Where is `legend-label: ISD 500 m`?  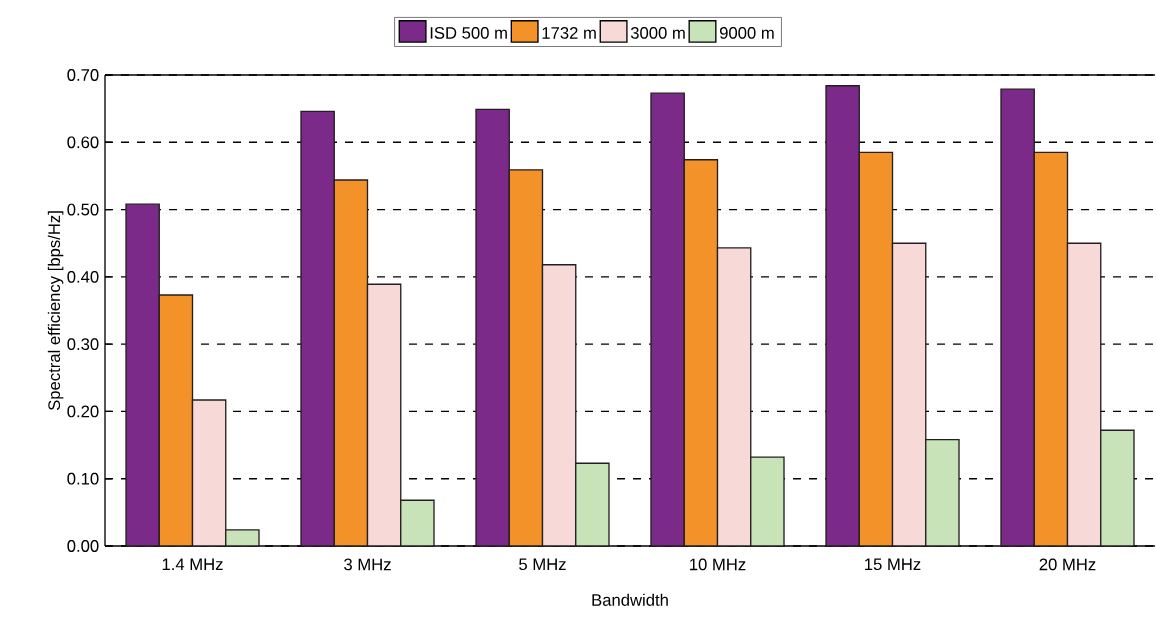
legend-label: ISD 500 m is located at coordinates (468, 33).